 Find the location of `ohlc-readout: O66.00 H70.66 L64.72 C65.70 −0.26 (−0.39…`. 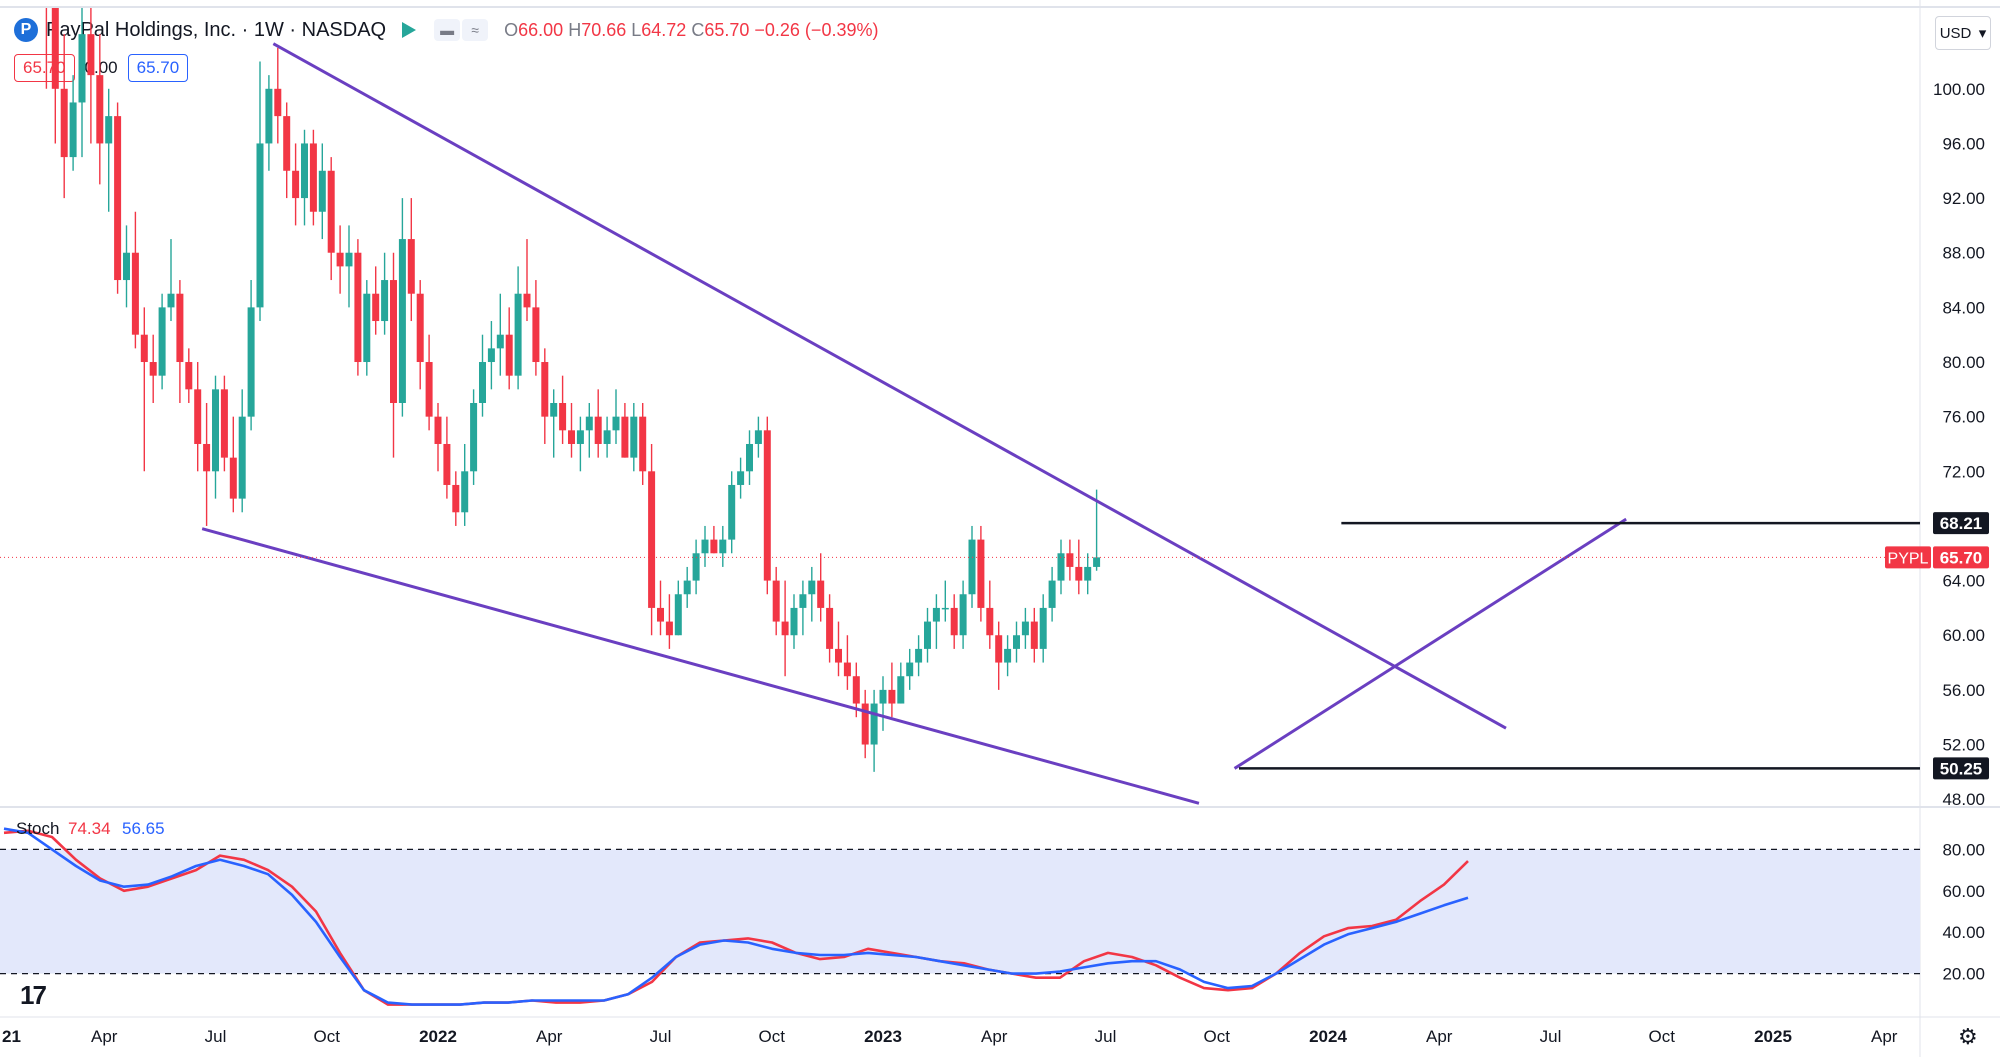

ohlc-readout: O66.00 H70.66 L64.72 C65.70 −0.26 (−0.39… is located at coordinates (691, 29).